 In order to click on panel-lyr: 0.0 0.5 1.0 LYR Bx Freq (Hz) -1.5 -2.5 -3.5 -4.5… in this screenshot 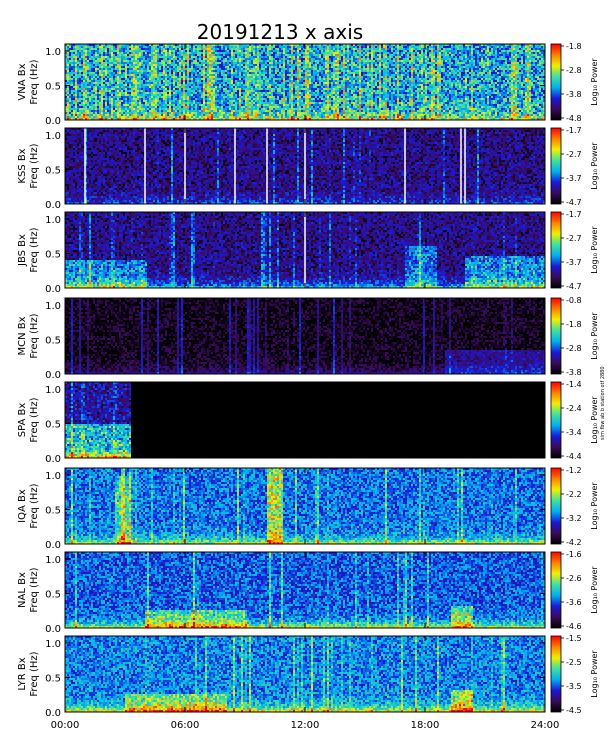, I will do `click(308, 676)`.